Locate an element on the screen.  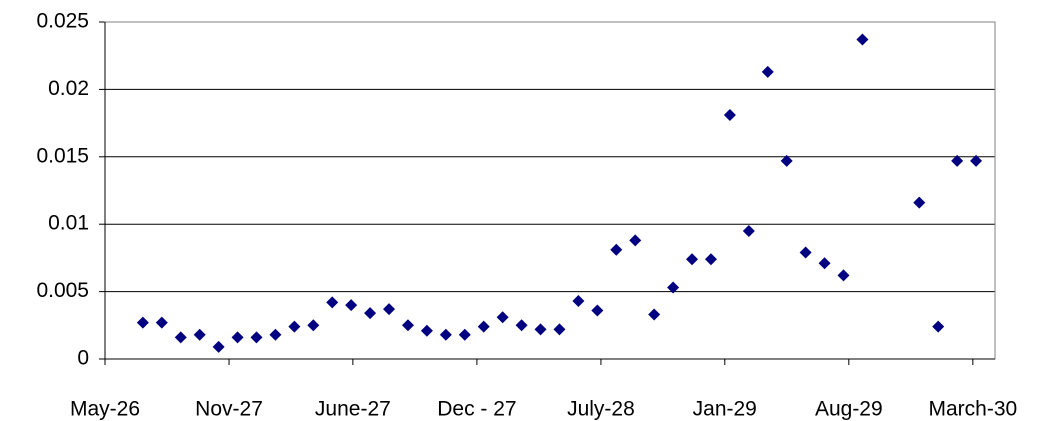
y-tick-label: 0.025 is located at coordinates (62, 21).